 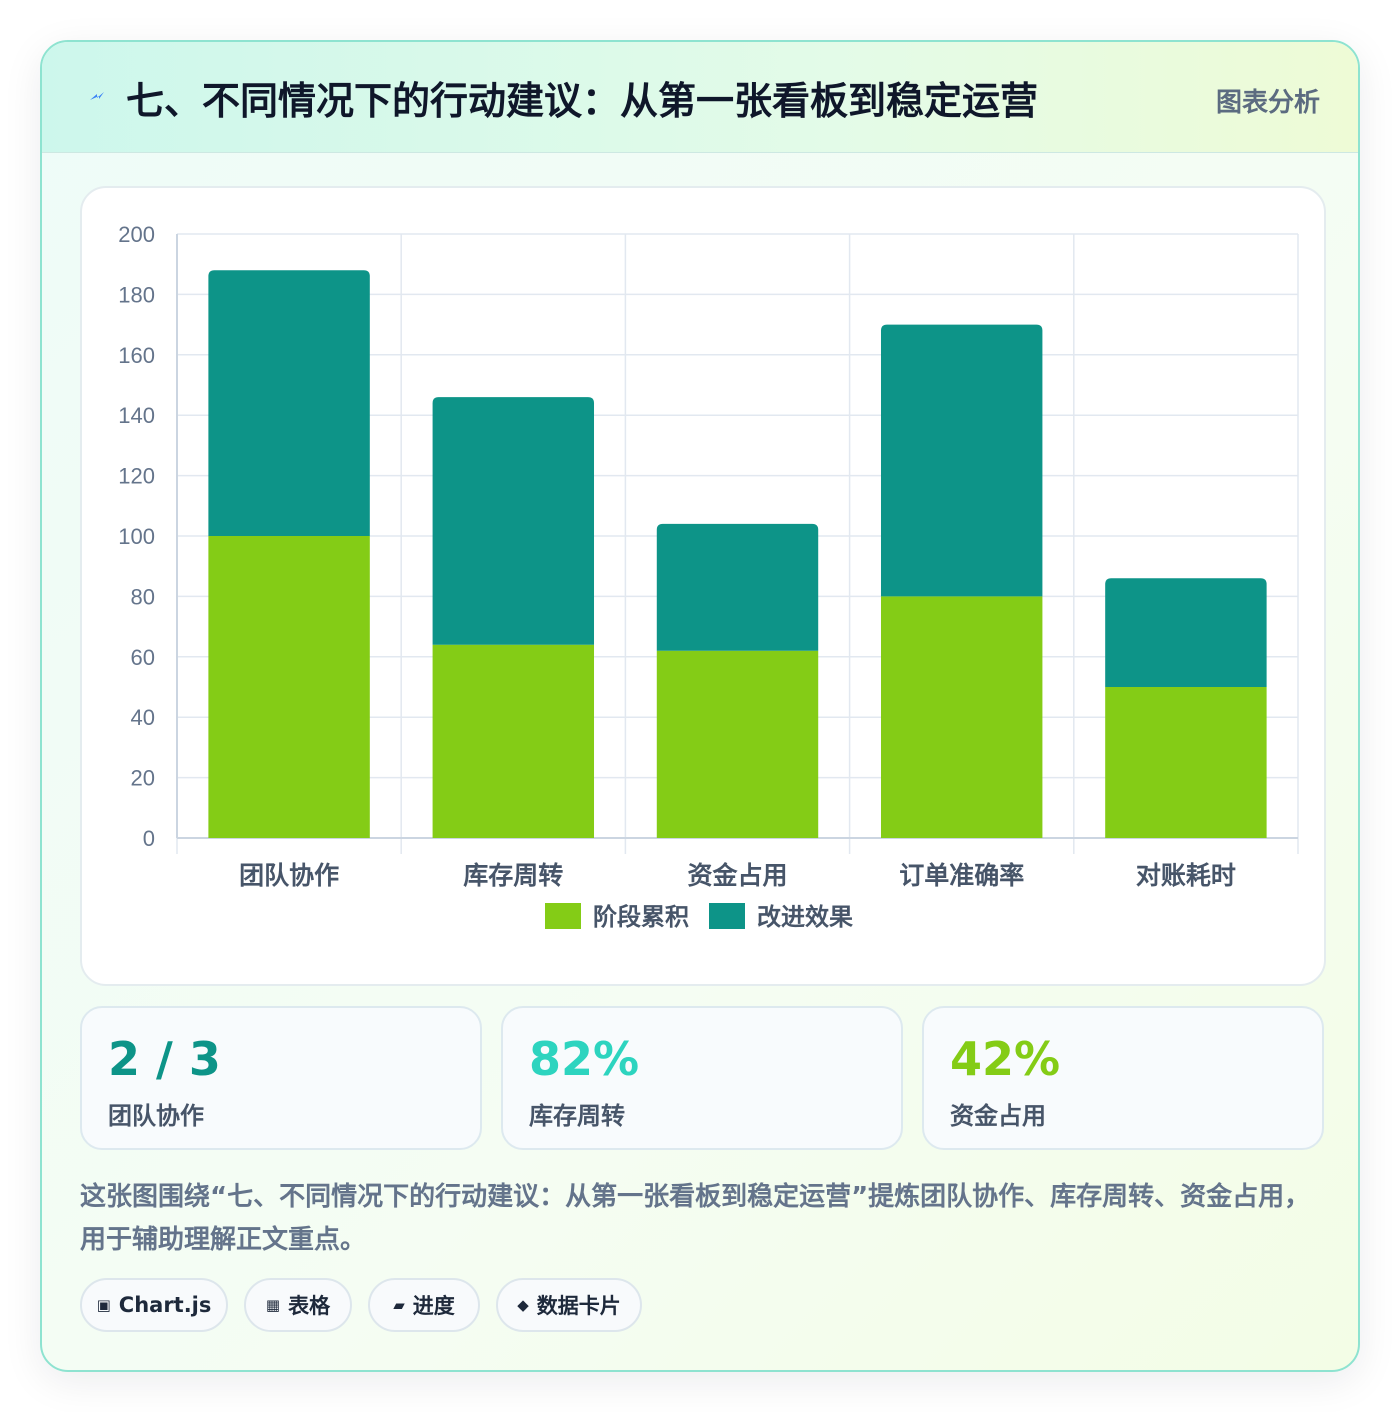 What do you see at coordinates (998, 1116) in the screenshot?
I see `stat-label: 资金占用` at bounding box center [998, 1116].